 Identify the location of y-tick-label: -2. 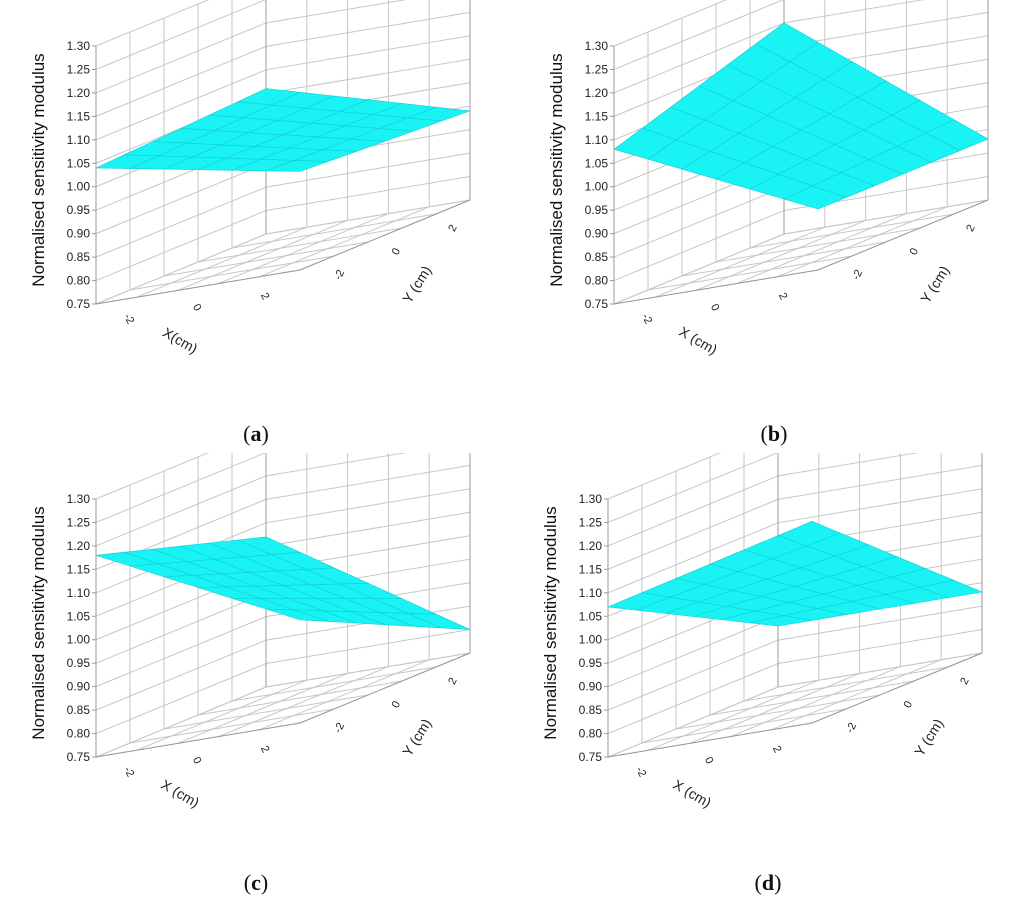
(339, 275).